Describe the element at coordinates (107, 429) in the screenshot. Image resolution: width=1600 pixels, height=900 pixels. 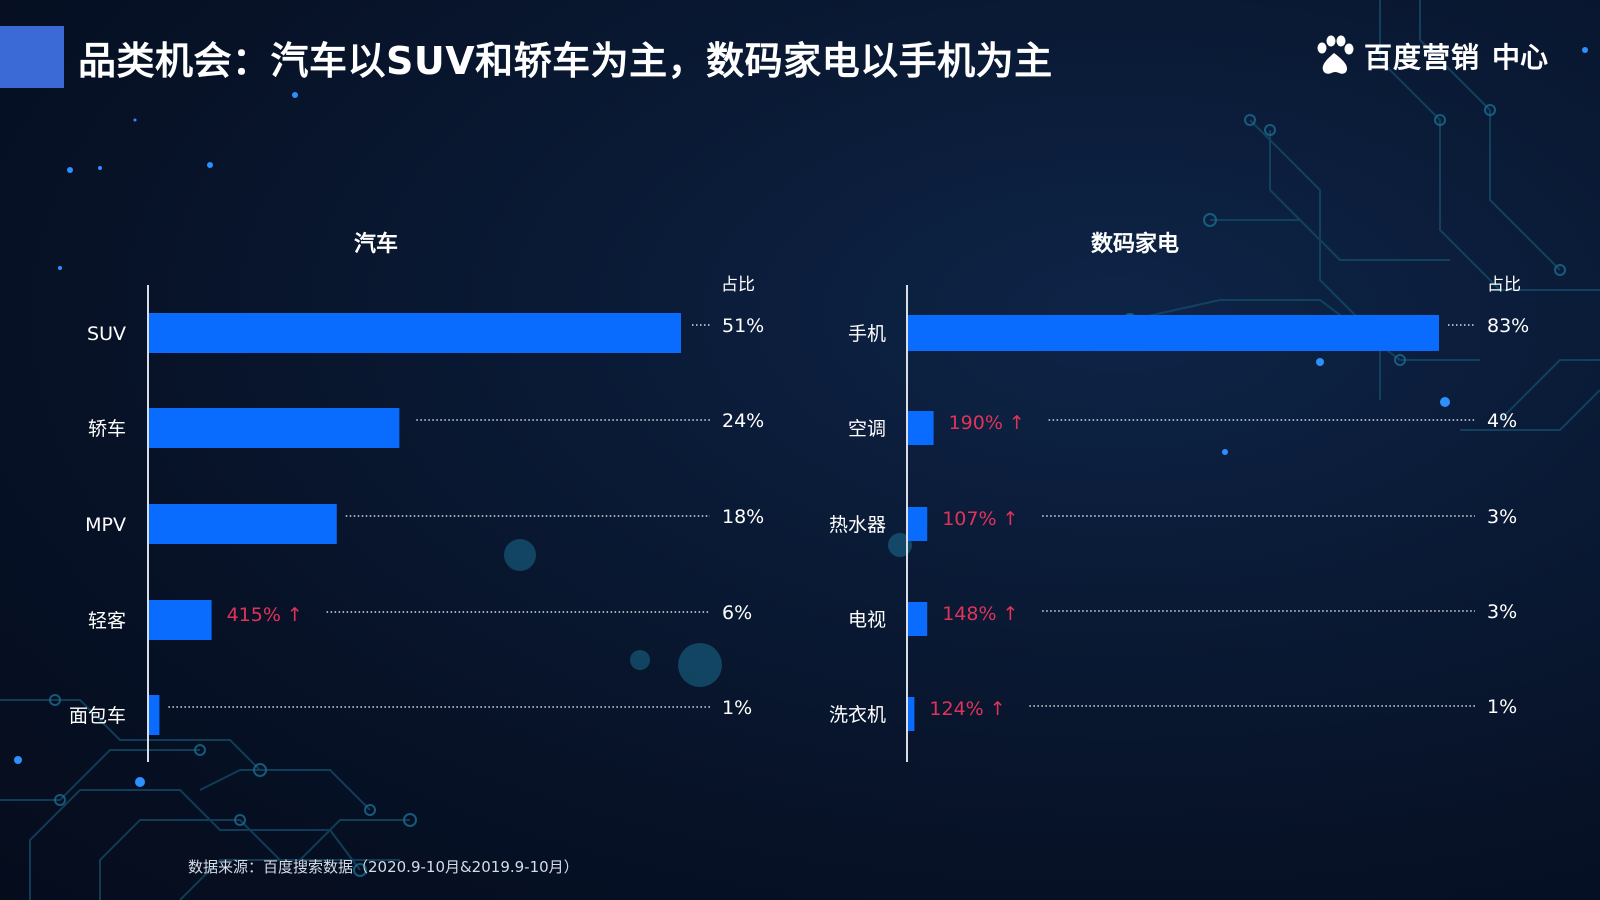
I see `category-label: 轿车` at that location.